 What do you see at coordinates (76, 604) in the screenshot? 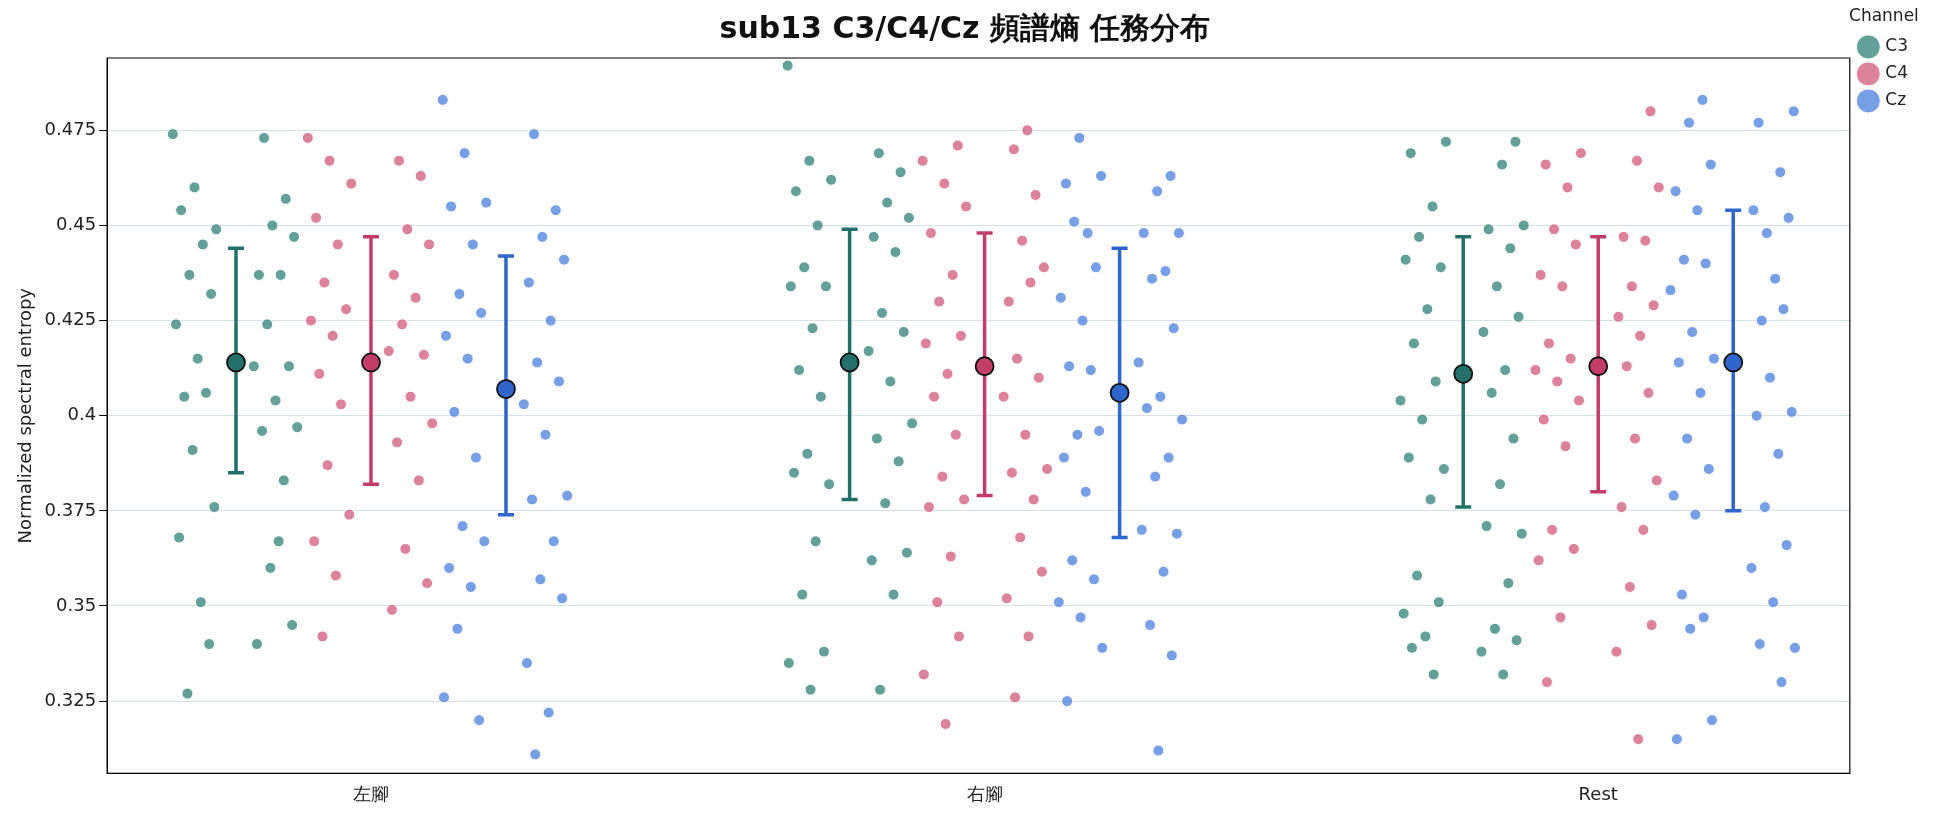
I see `y-tick-label: 0.35` at bounding box center [76, 604].